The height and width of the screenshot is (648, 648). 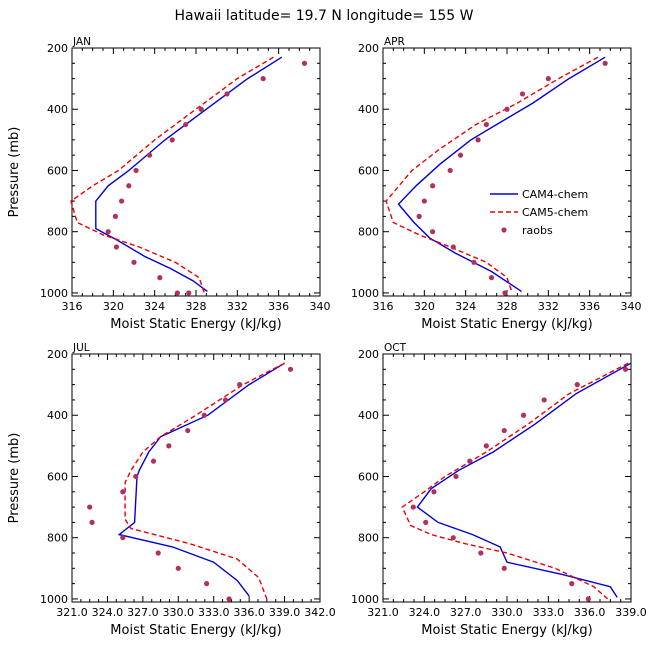 I want to click on figure-title: Hawaii latitude= 19.7 N longitude= 155 W, so click(x=324, y=16).